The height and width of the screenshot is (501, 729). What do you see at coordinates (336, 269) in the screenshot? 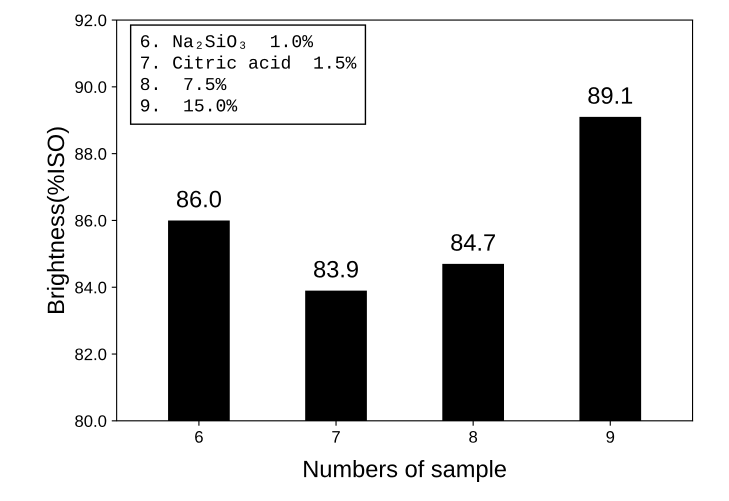
I see `data-label: 83.9` at bounding box center [336, 269].